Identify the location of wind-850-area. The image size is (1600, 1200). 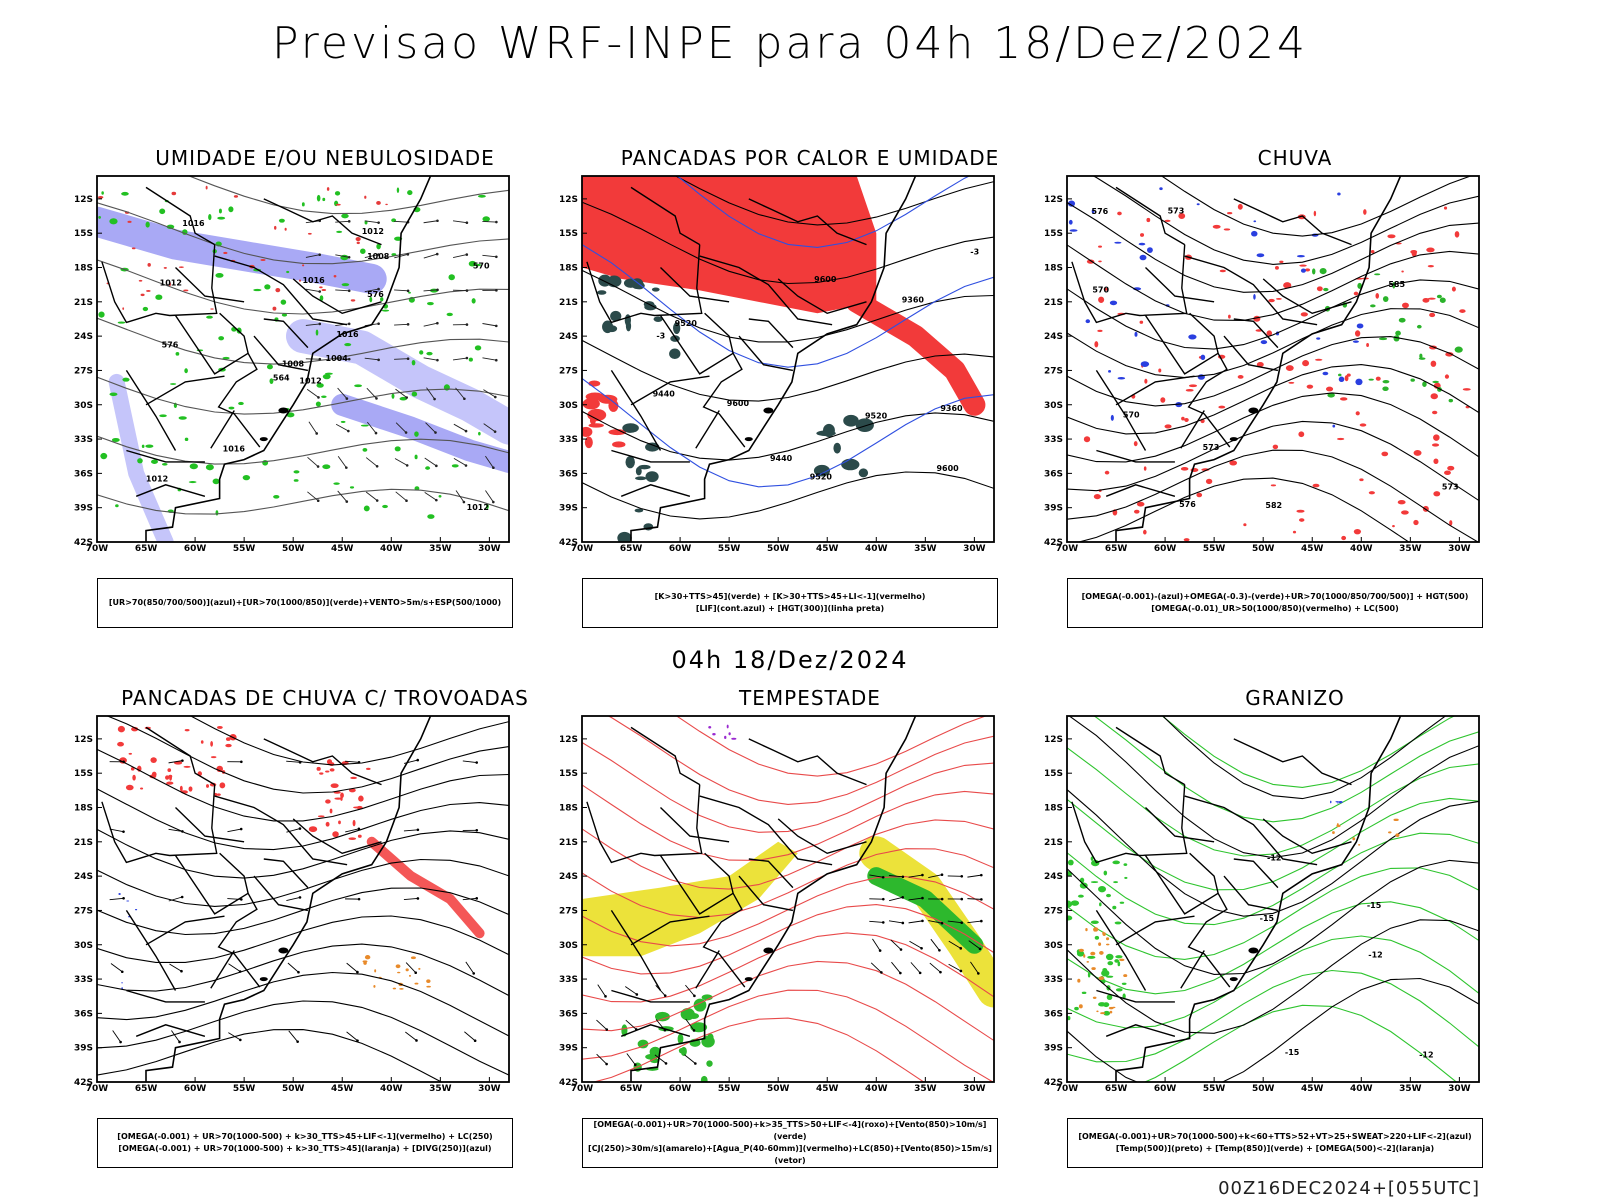
(709, 1063).